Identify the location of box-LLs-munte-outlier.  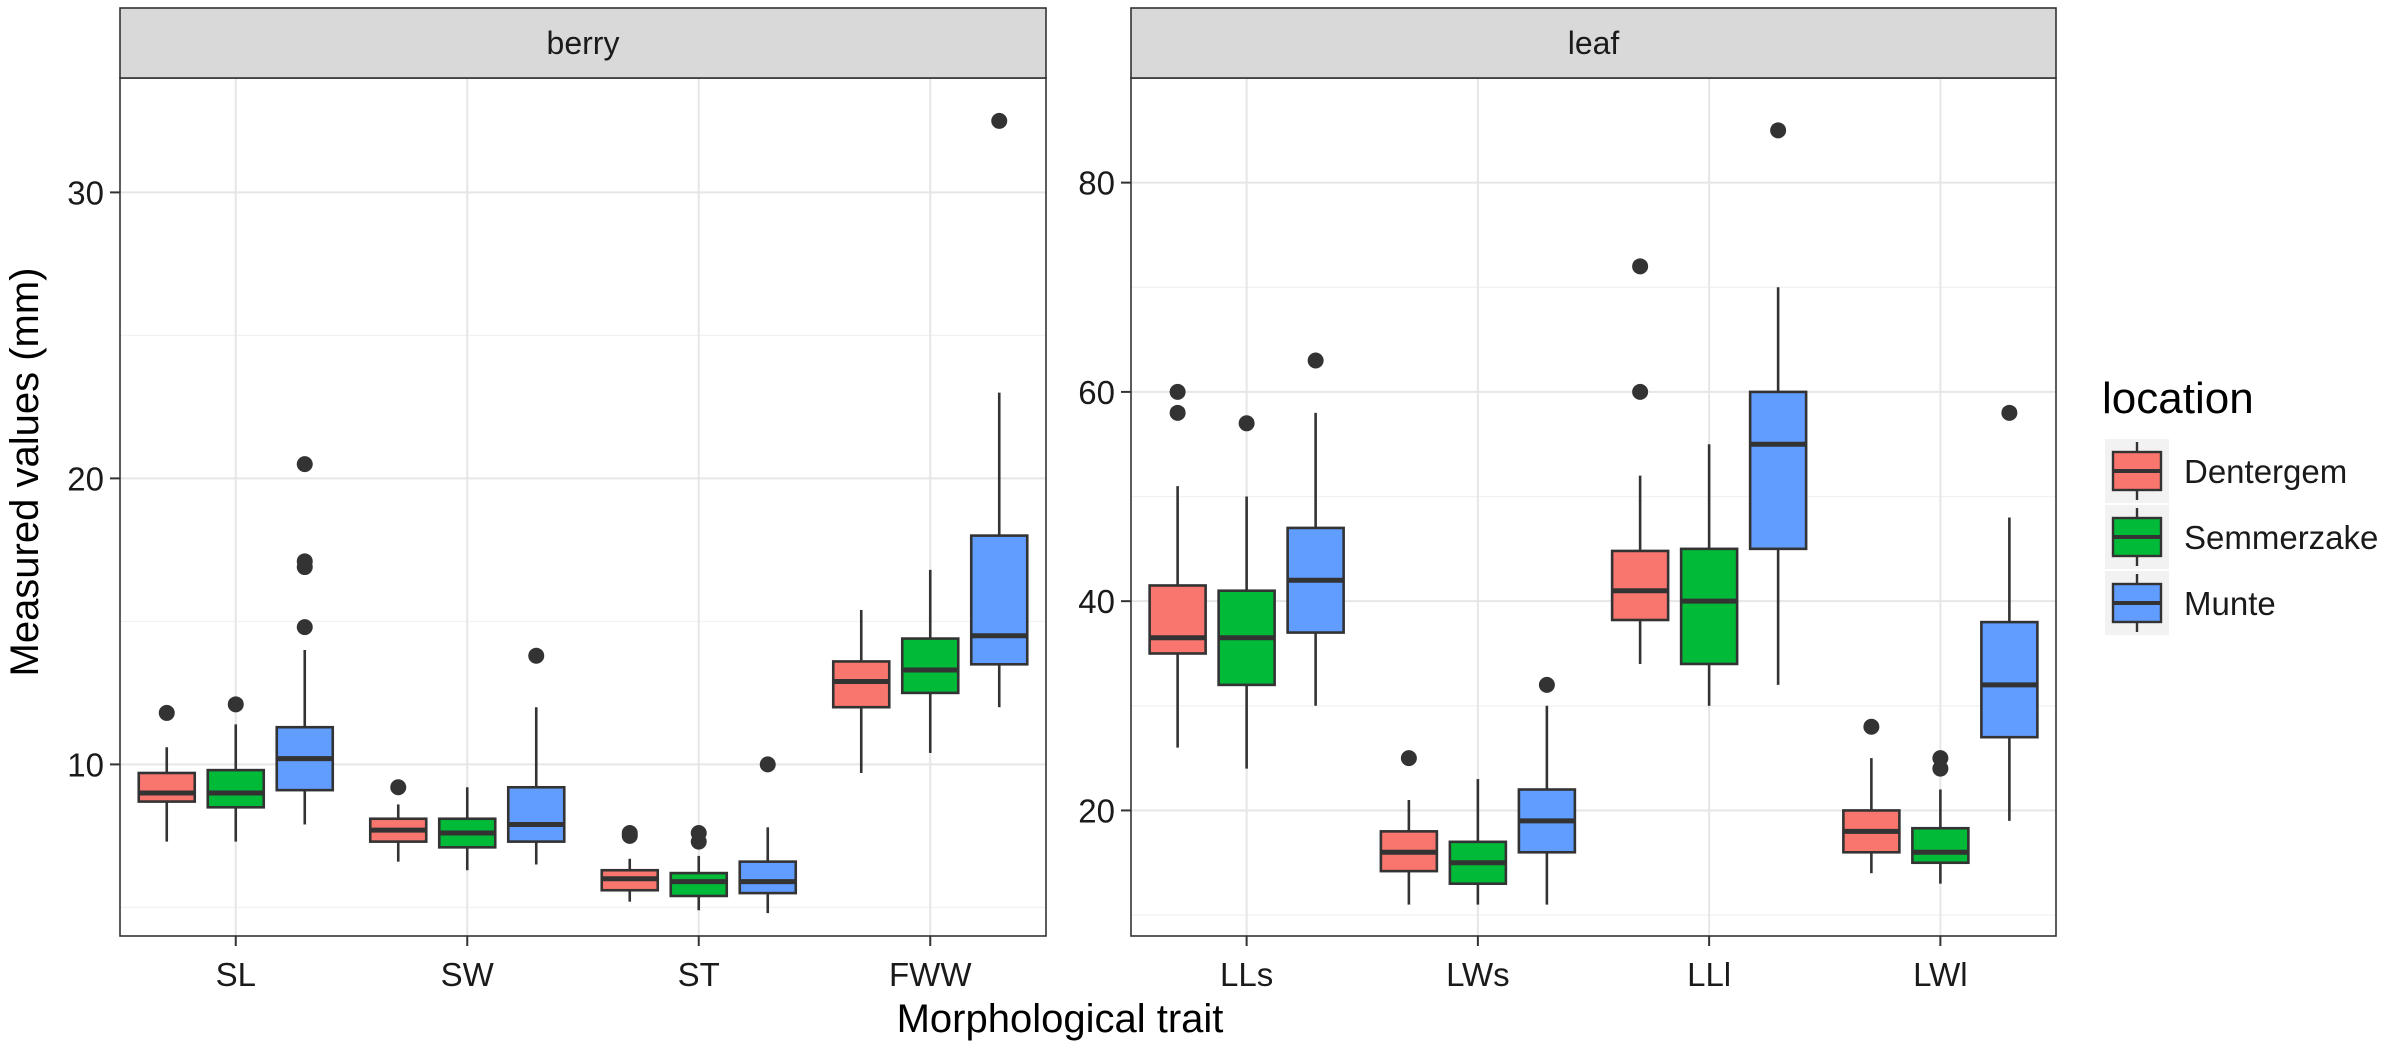
(1315, 360).